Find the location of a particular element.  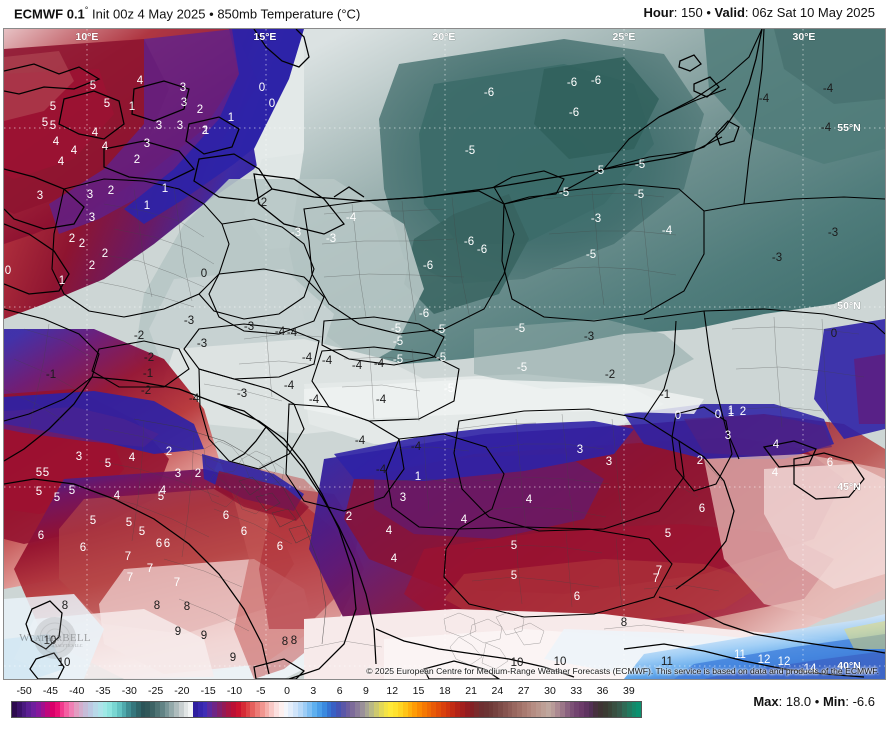

contour-label: 11 is located at coordinates (667, 662).